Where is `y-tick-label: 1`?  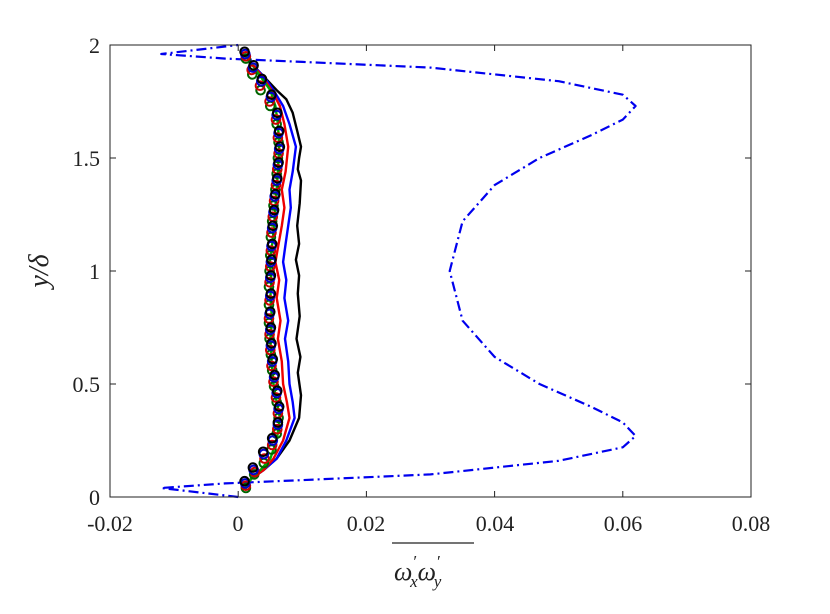
y-tick-label: 1 is located at coordinates (94, 271).